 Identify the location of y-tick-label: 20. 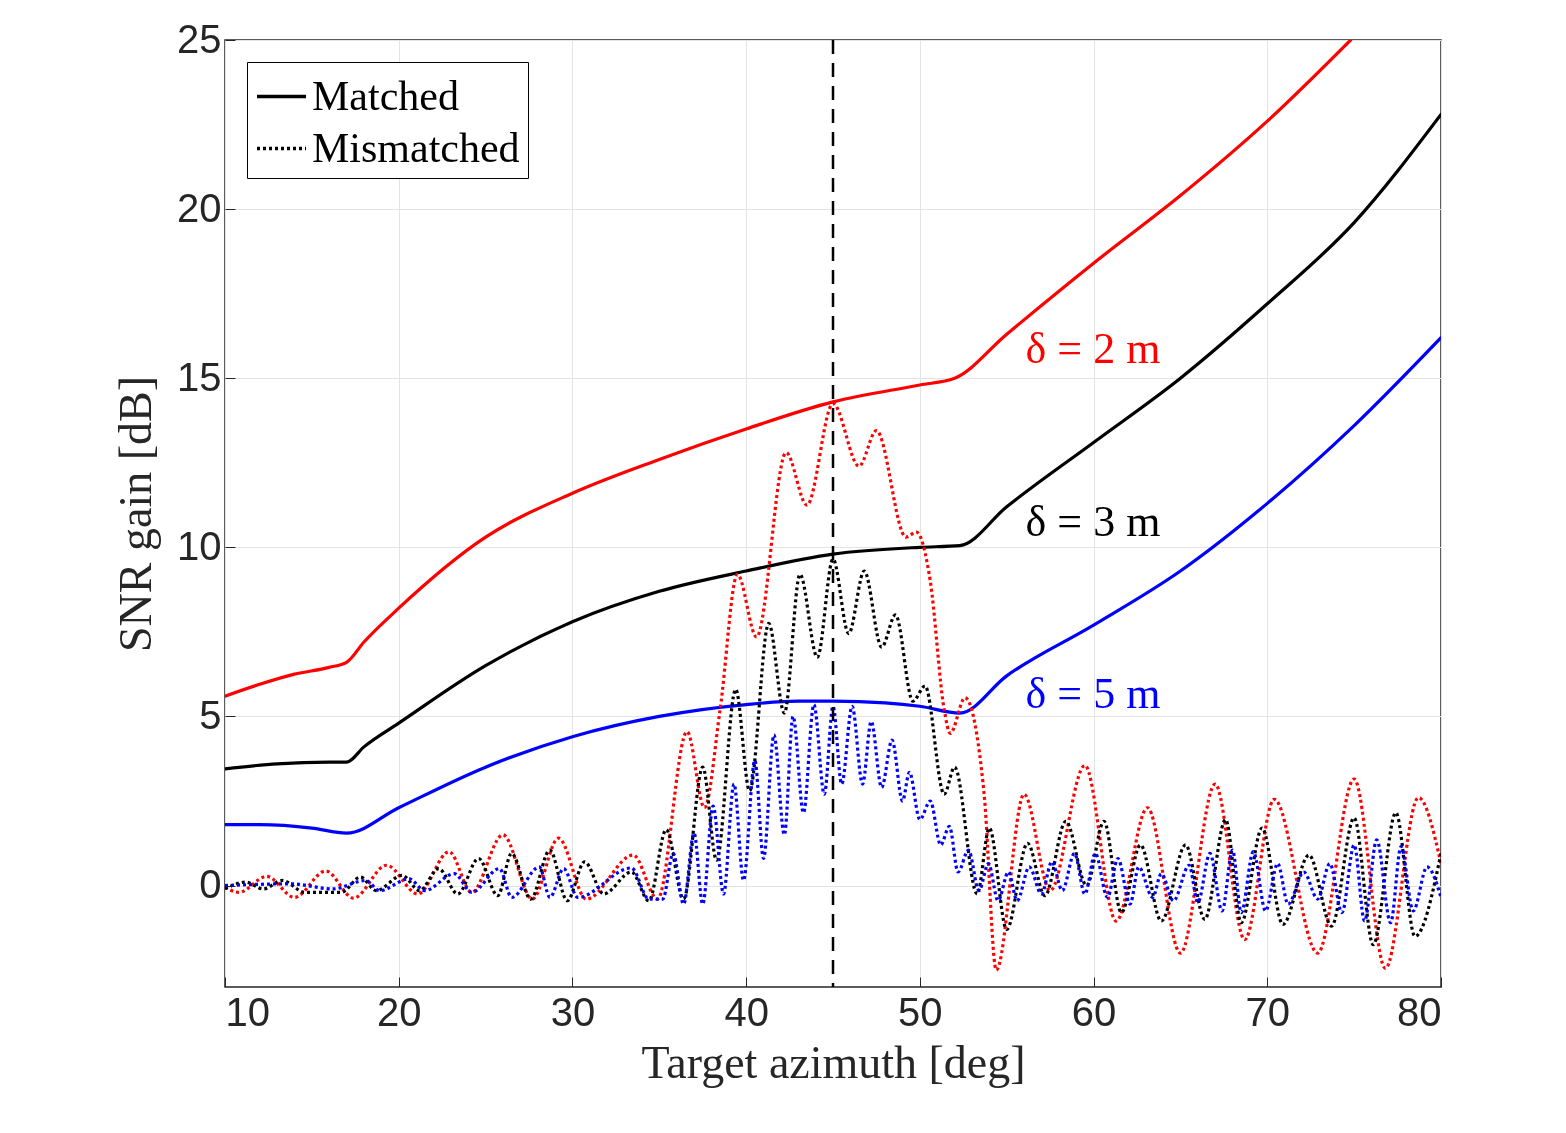
(199, 207).